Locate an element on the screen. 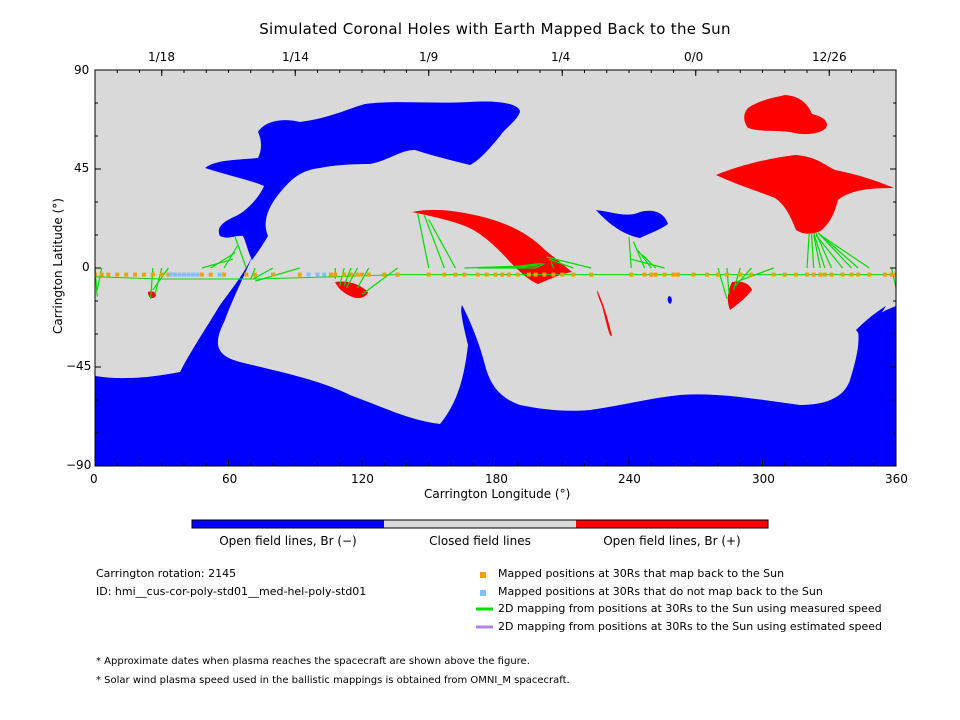 This screenshot has width=960, height=720. y-tick-label: −90 is located at coordinates (79, 465).